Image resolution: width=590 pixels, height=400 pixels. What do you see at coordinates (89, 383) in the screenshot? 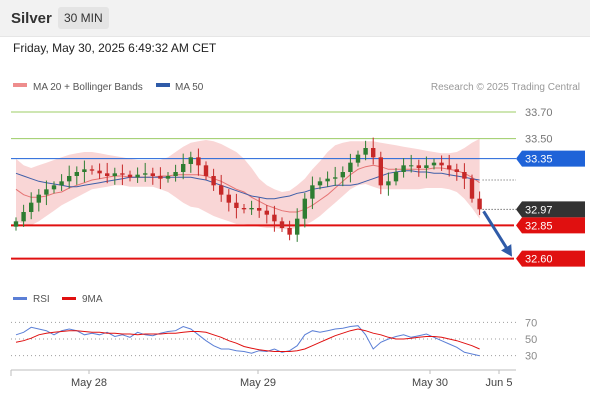
I see `time-label: May 28` at bounding box center [89, 383].